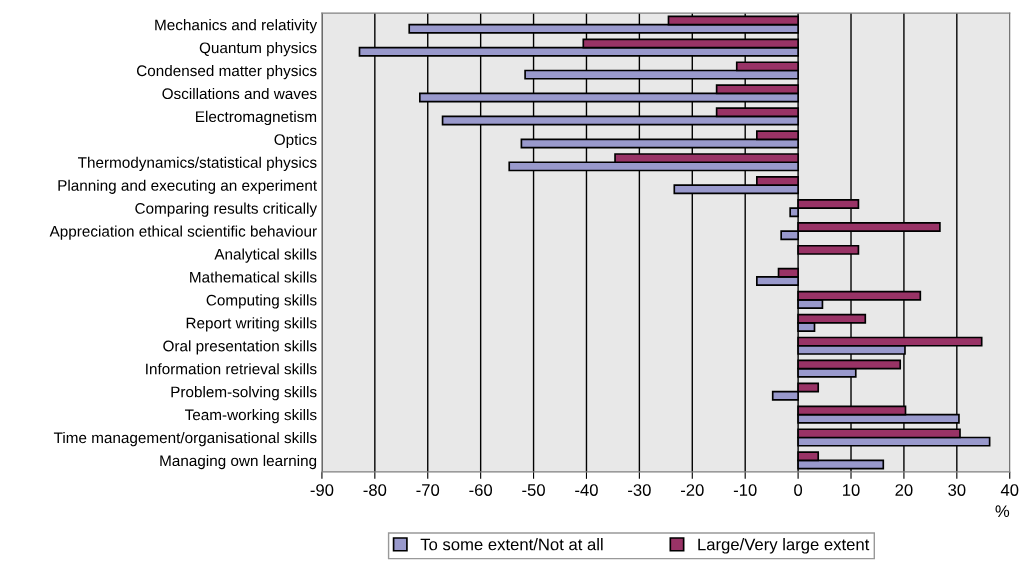 This screenshot has height=572, width=1022. I want to click on x-tick-label: -60, so click(481, 490).